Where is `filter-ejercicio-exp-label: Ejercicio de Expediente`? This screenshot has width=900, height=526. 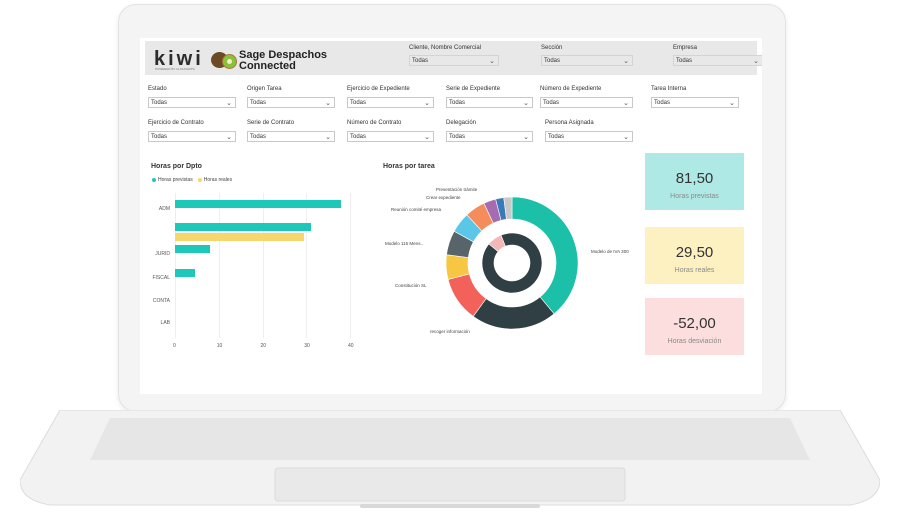
filter-ejercicio-exp-label: Ejercicio de Expediente is located at coordinates (378, 89).